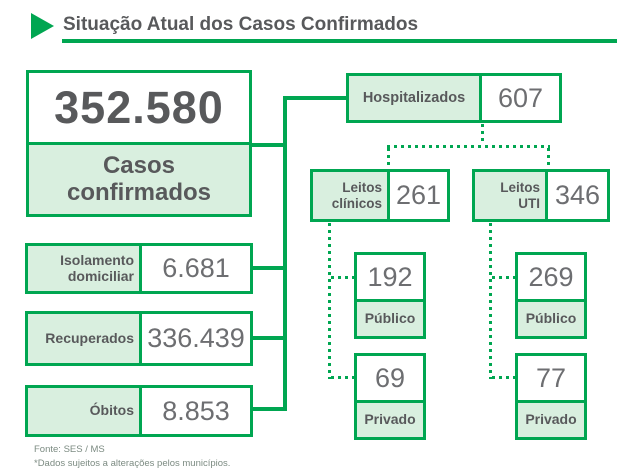 The height and width of the screenshot is (474, 637). Describe the element at coordinates (85, 338) in the screenshot. I see `recovered-label: Recuperados` at that location.